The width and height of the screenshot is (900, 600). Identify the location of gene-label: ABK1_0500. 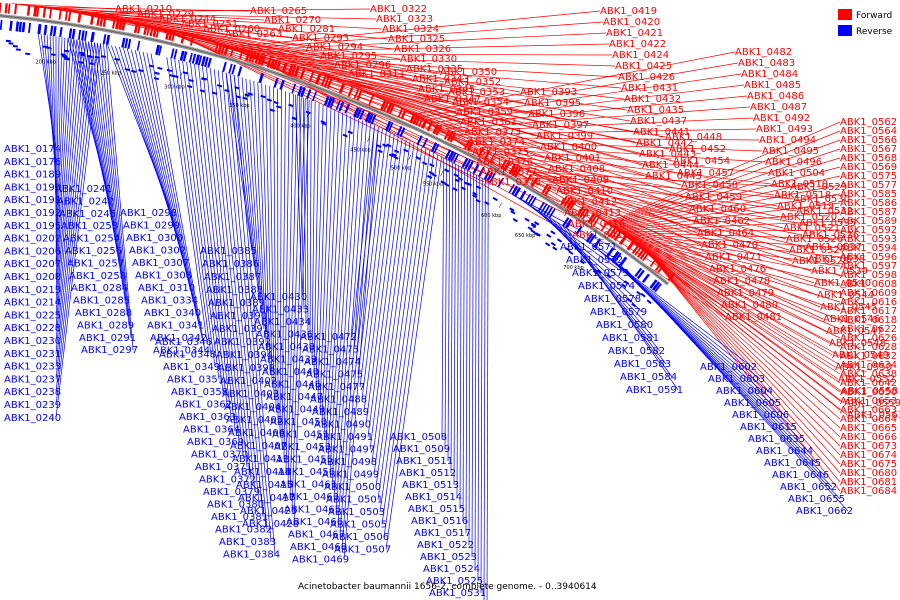
(352, 487).